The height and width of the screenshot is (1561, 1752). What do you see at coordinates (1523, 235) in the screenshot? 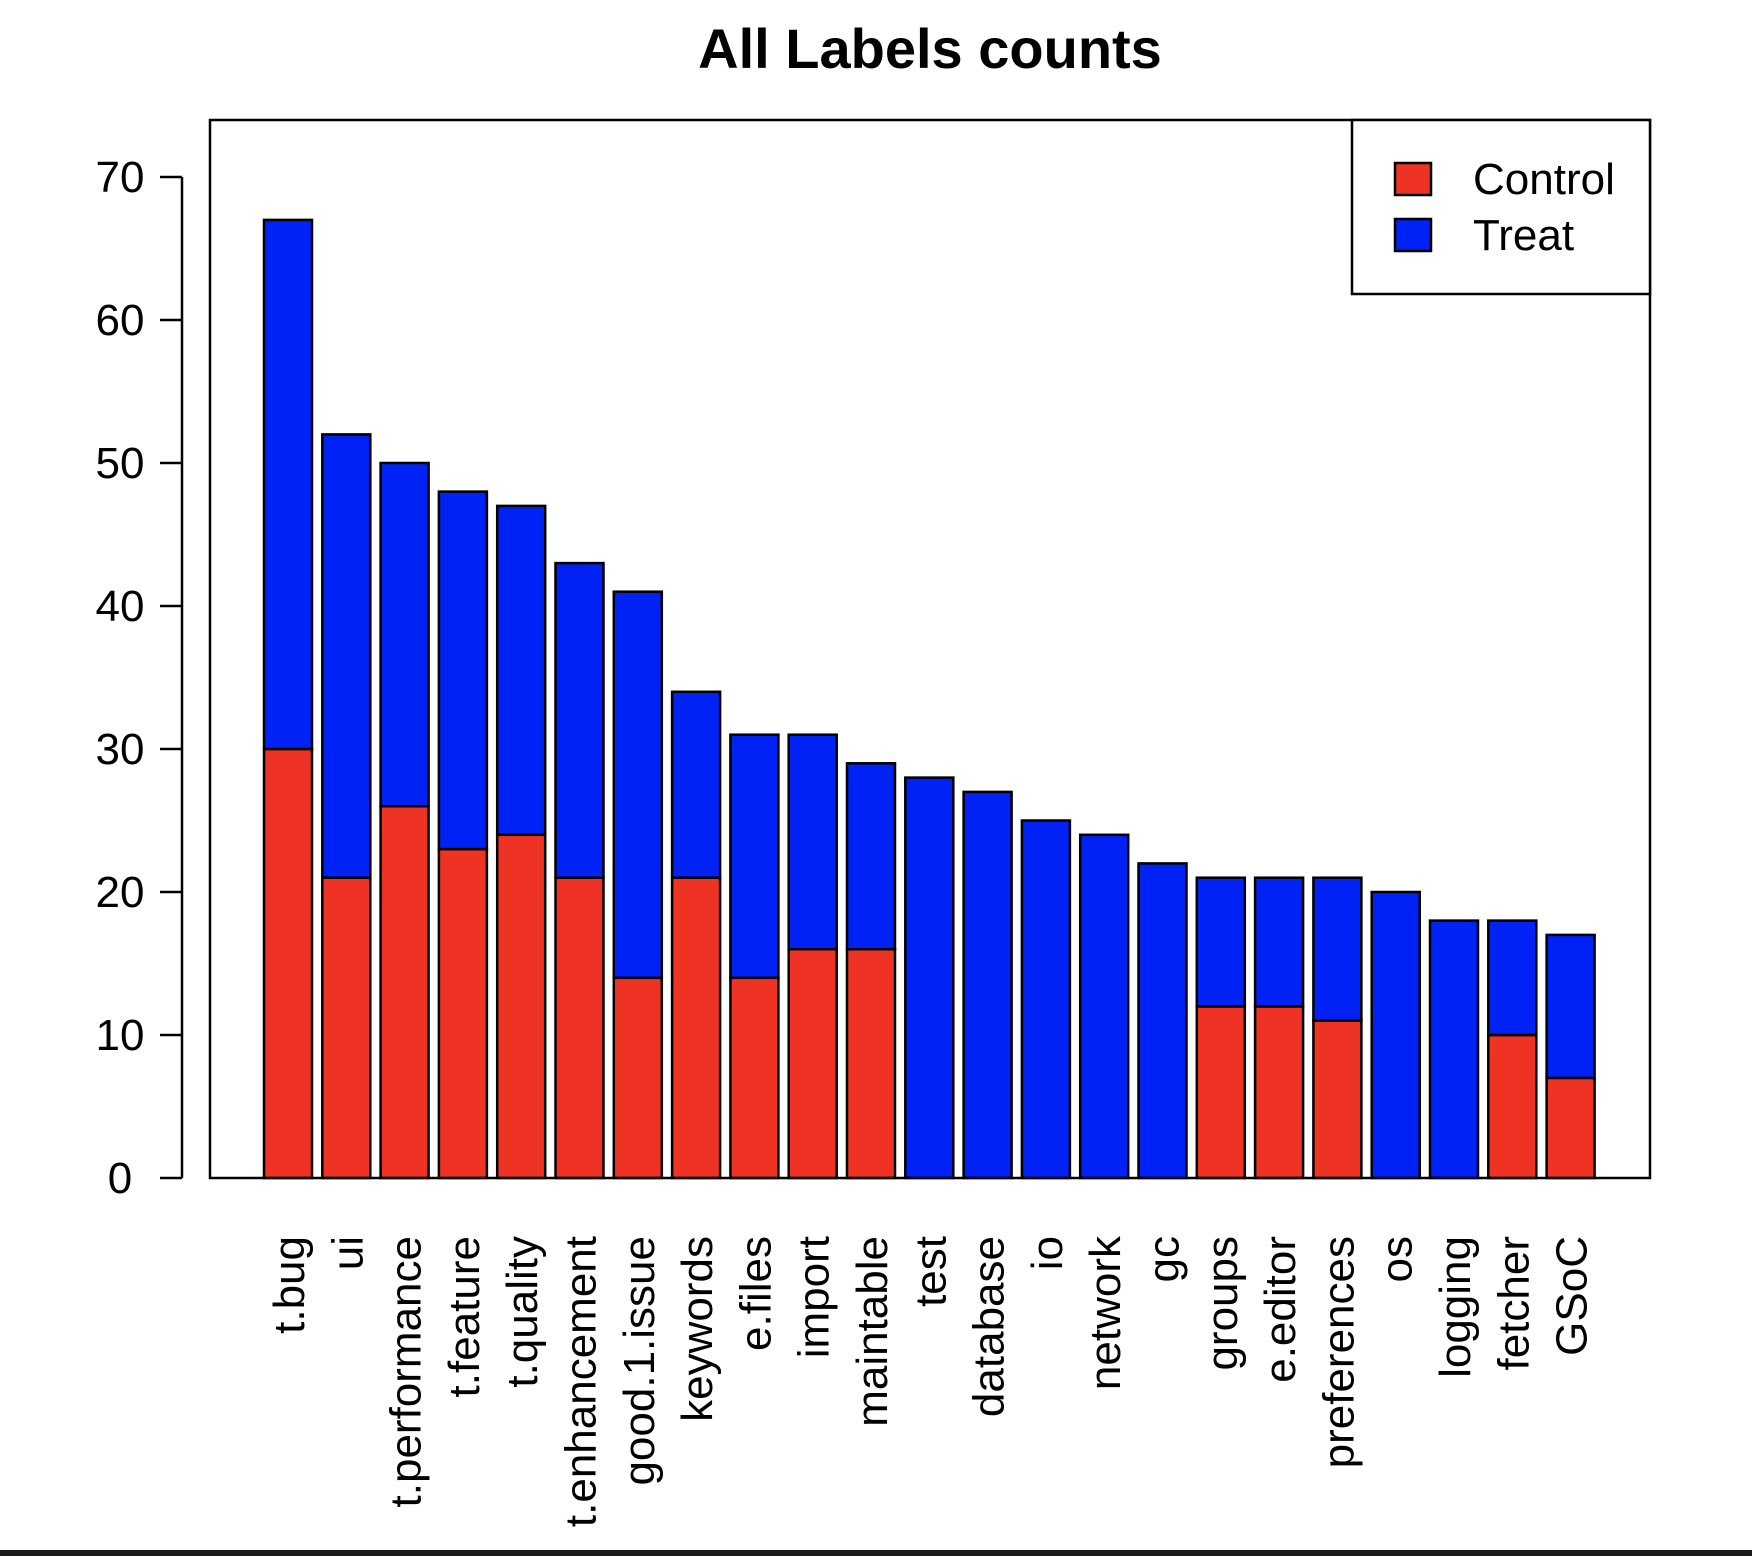
I see `legend-label-treat: Treat` at bounding box center [1523, 235].